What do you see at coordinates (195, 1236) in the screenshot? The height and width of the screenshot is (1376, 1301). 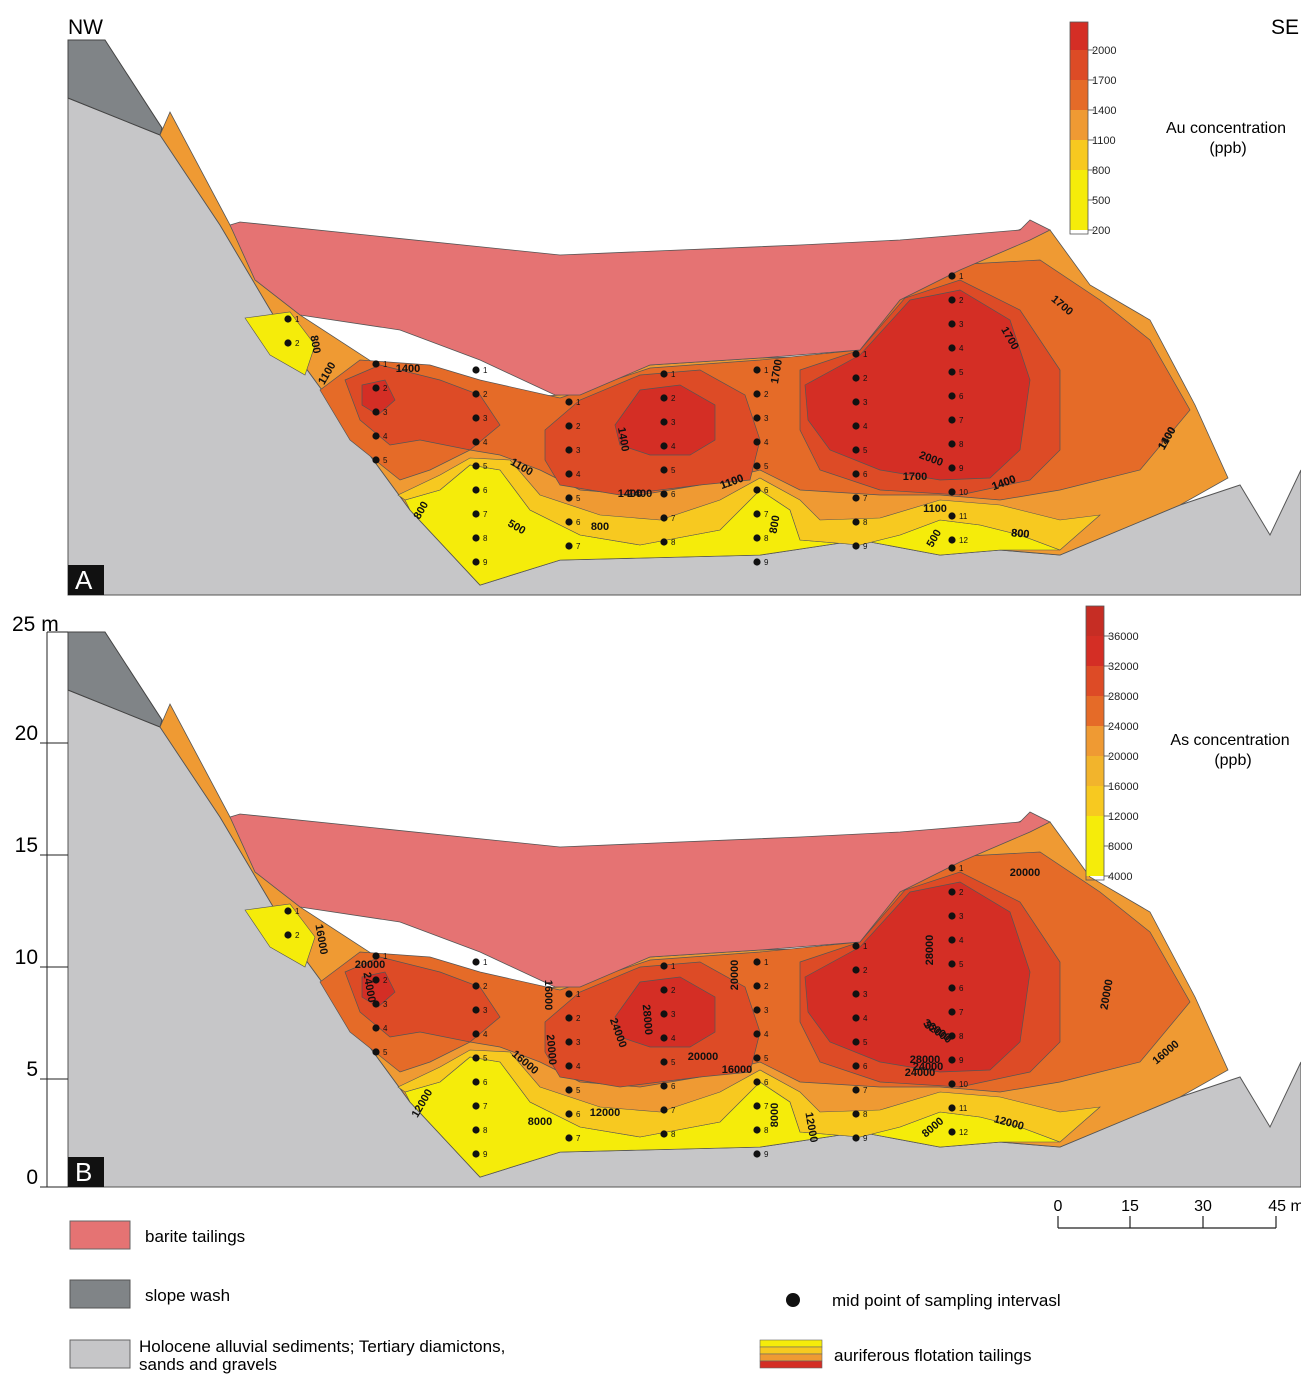 I see `legend-barite-label: barite tailings` at bounding box center [195, 1236].